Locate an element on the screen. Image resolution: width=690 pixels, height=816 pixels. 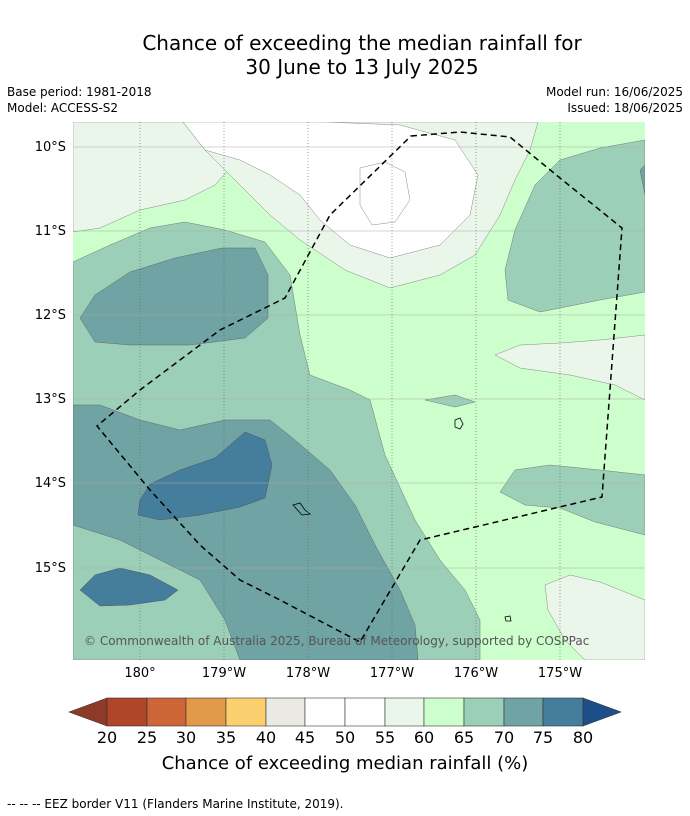
colorbar-arrow-low is located at coordinates (88, 712).